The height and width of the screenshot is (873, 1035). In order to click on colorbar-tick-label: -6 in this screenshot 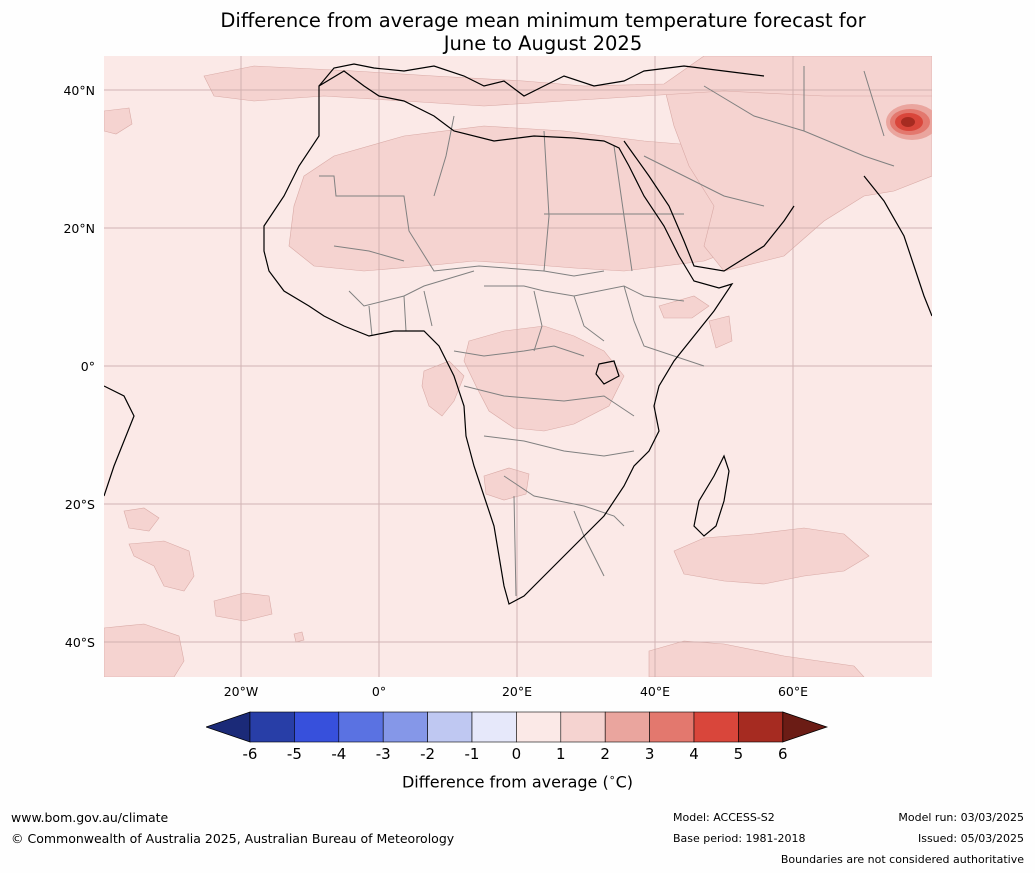, I will do `click(250, 754)`.